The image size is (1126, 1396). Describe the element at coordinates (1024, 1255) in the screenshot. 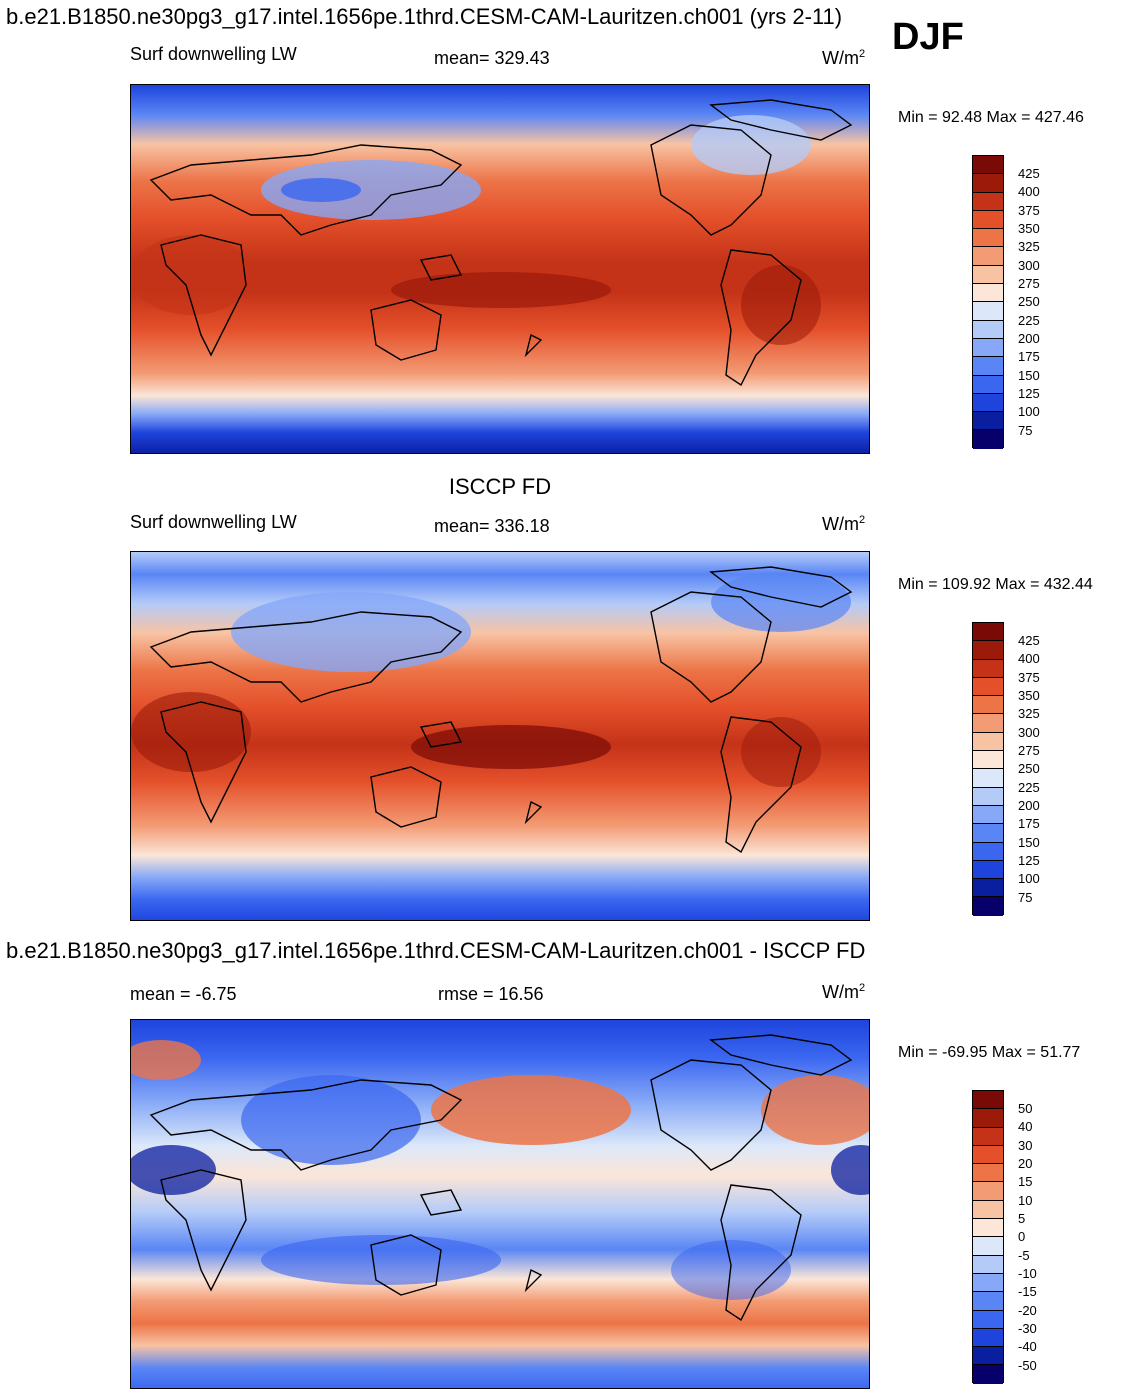

I see `panel3-tick: -5` at that location.